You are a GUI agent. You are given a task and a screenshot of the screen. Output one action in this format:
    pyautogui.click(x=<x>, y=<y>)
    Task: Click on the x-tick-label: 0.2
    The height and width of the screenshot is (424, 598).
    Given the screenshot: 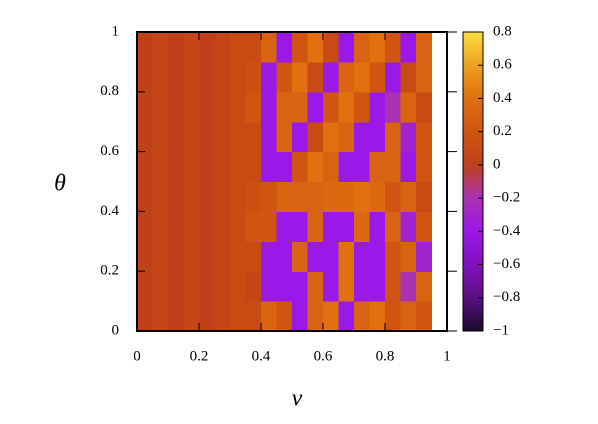 What is the action you would take?
    pyautogui.click(x=199, y=356)
    